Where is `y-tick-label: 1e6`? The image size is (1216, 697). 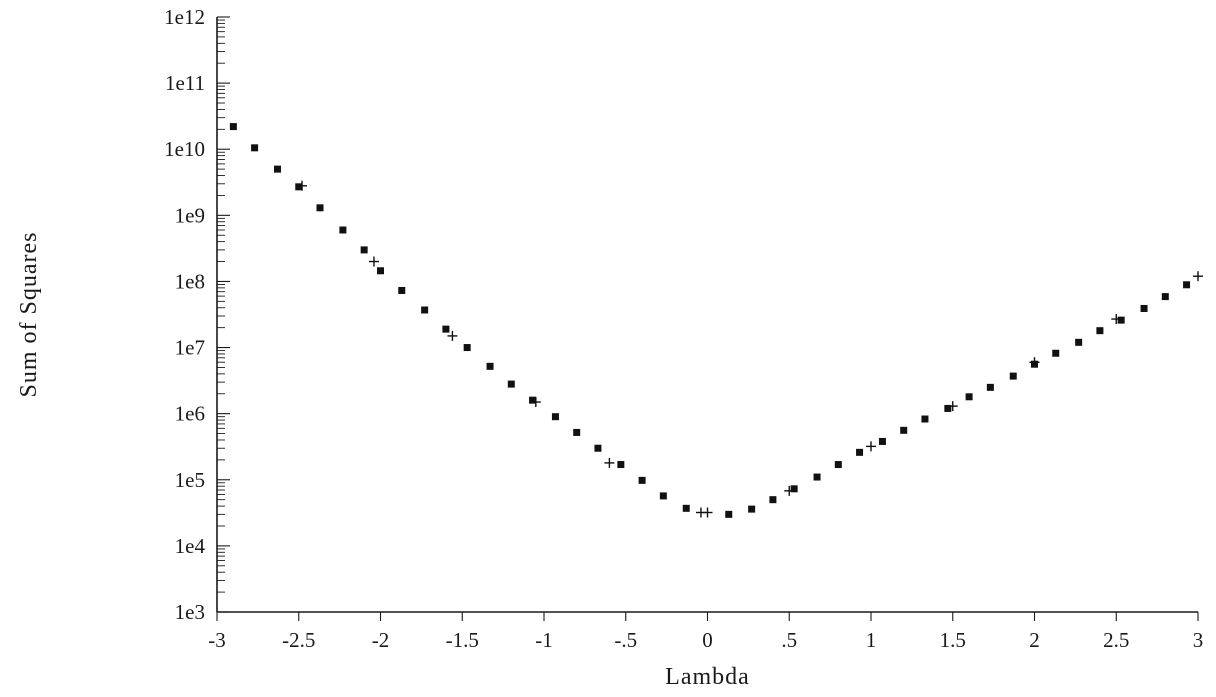 y-tick-label: 1e6 is located at coordinates (190, 414).